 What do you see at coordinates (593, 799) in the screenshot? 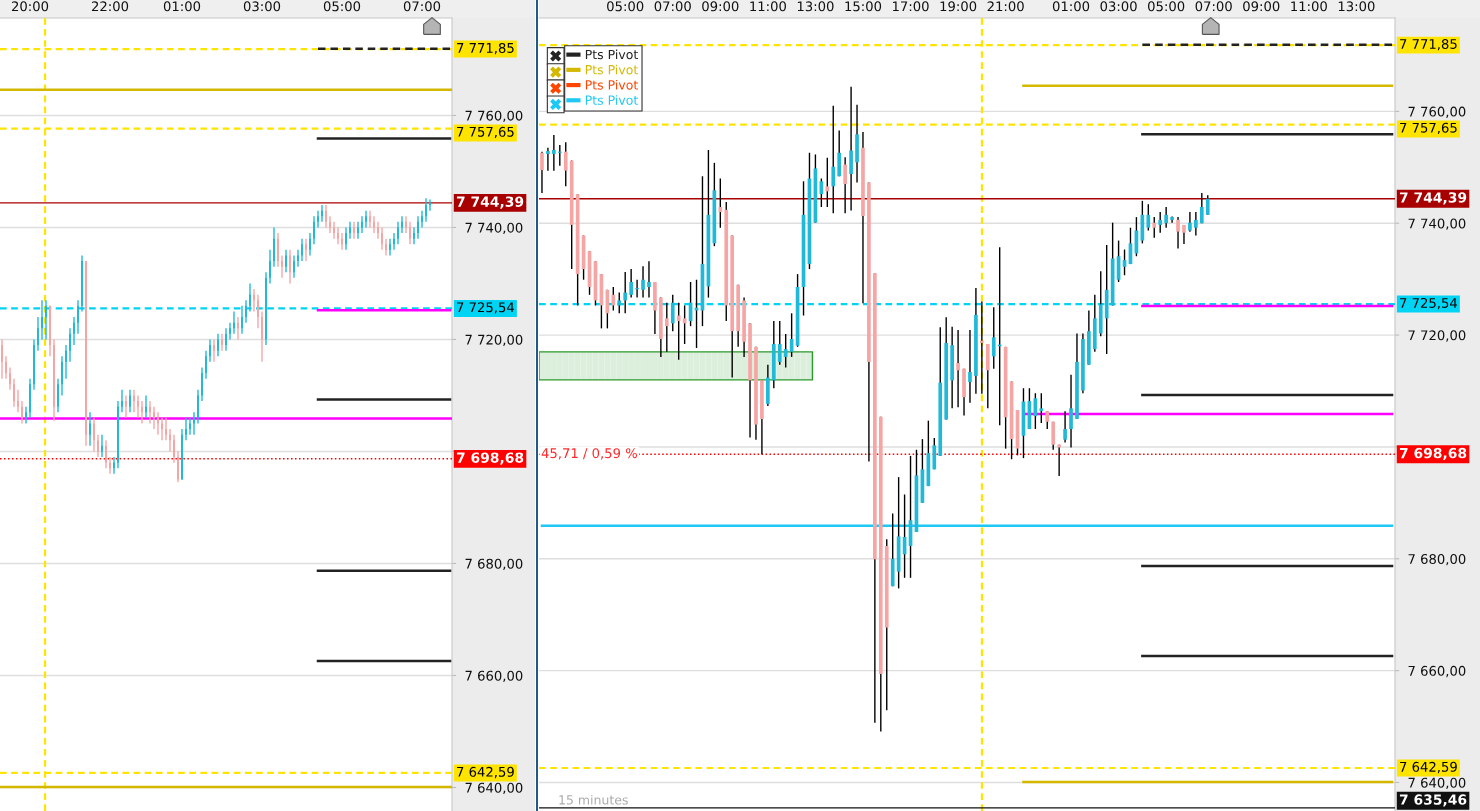
I see `annotation: 15 minutes` at bounding box center [593, 799].